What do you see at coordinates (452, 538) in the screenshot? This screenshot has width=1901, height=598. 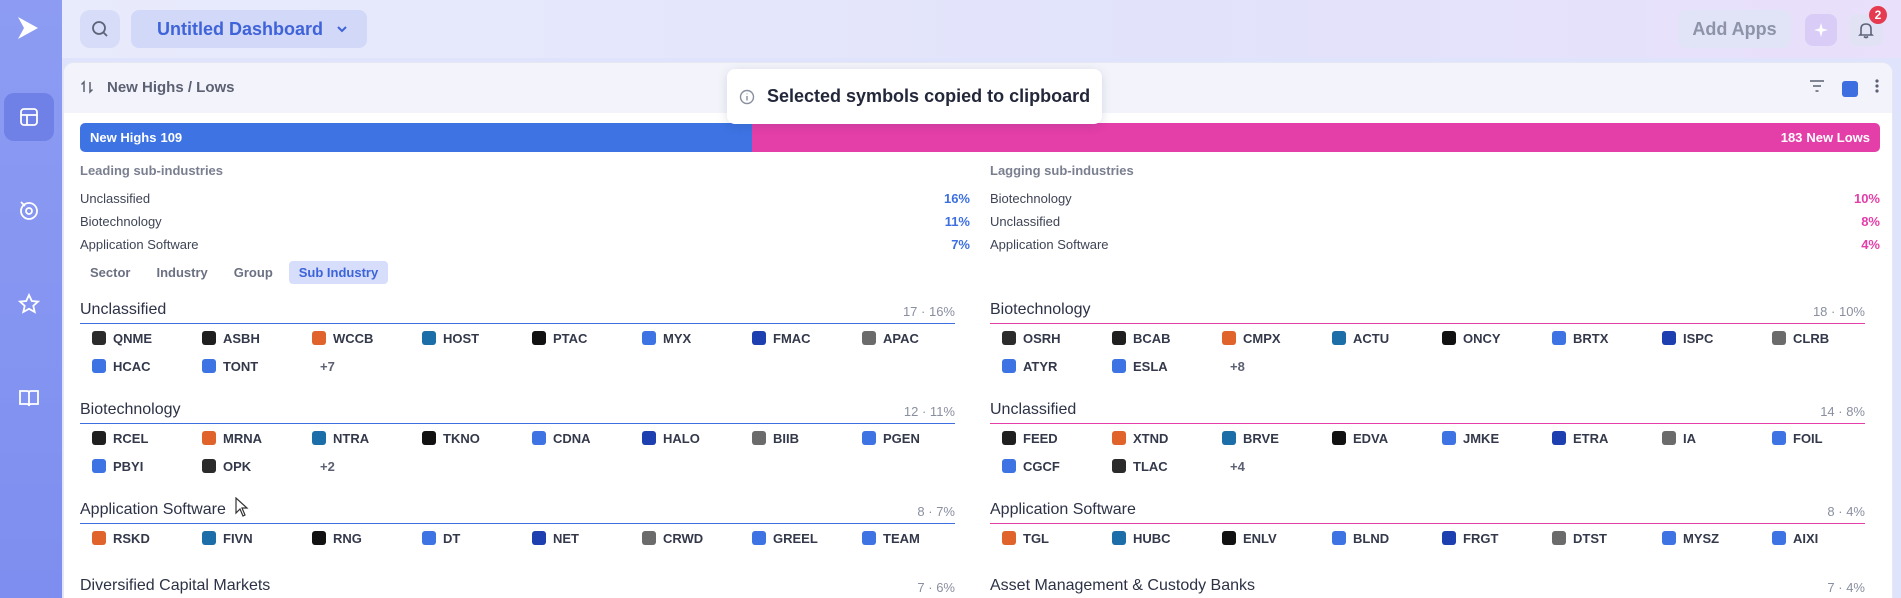 I see `symbol-ticker: DT` at bounding box center [452, 538].